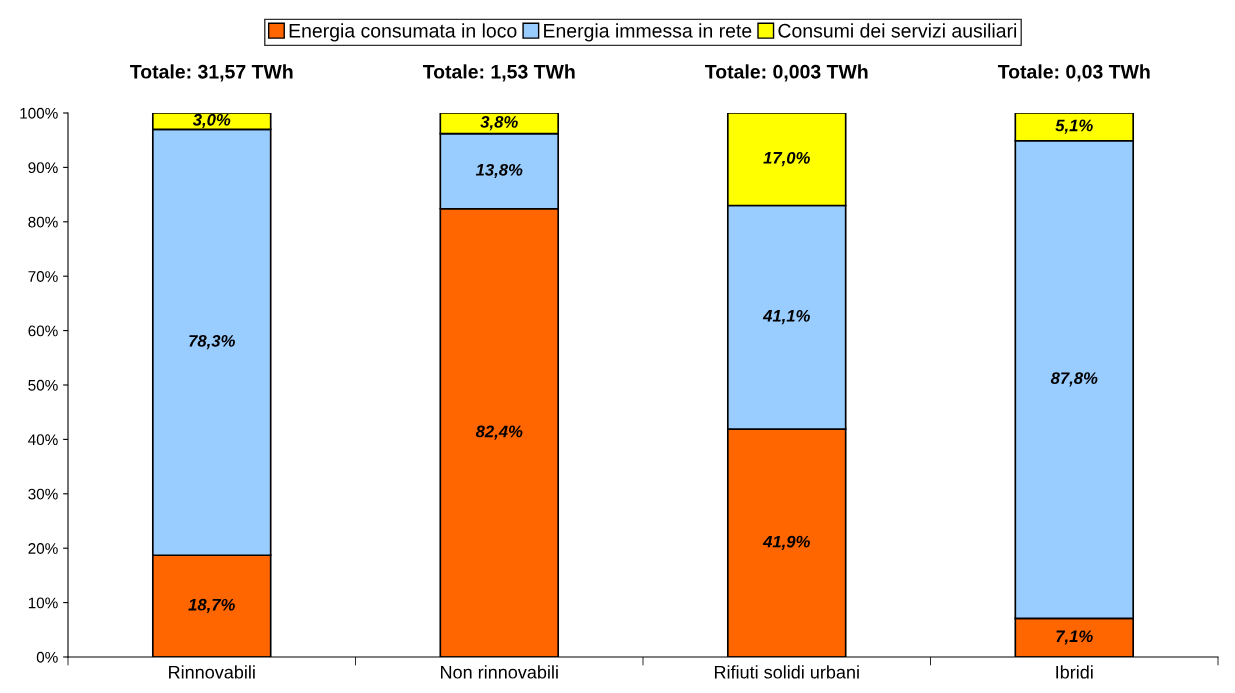 This screenshot has width=1235, height=693. What do you see at coordinates (786, 542) in the screenshot?
I see `data-label: 41,9%` at bounding box center [786, 542].